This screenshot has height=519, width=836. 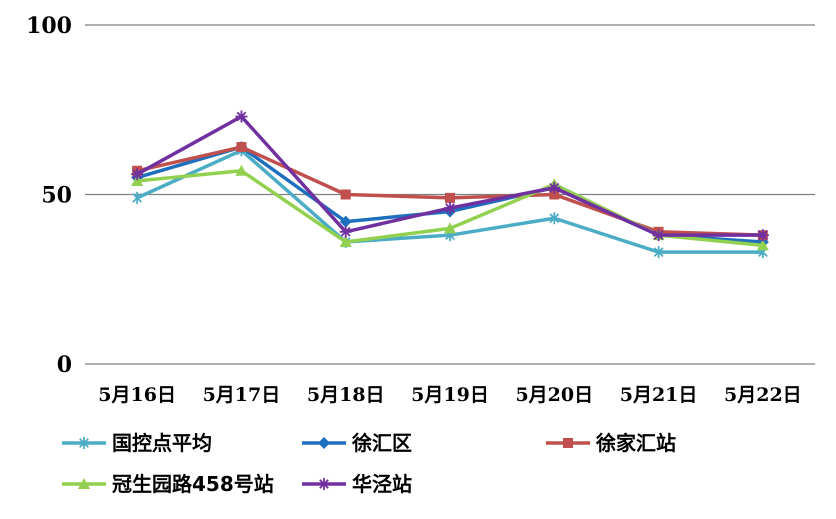 I want to click on legend-label: 冠生园路458号站, so click(x=193, y=484).